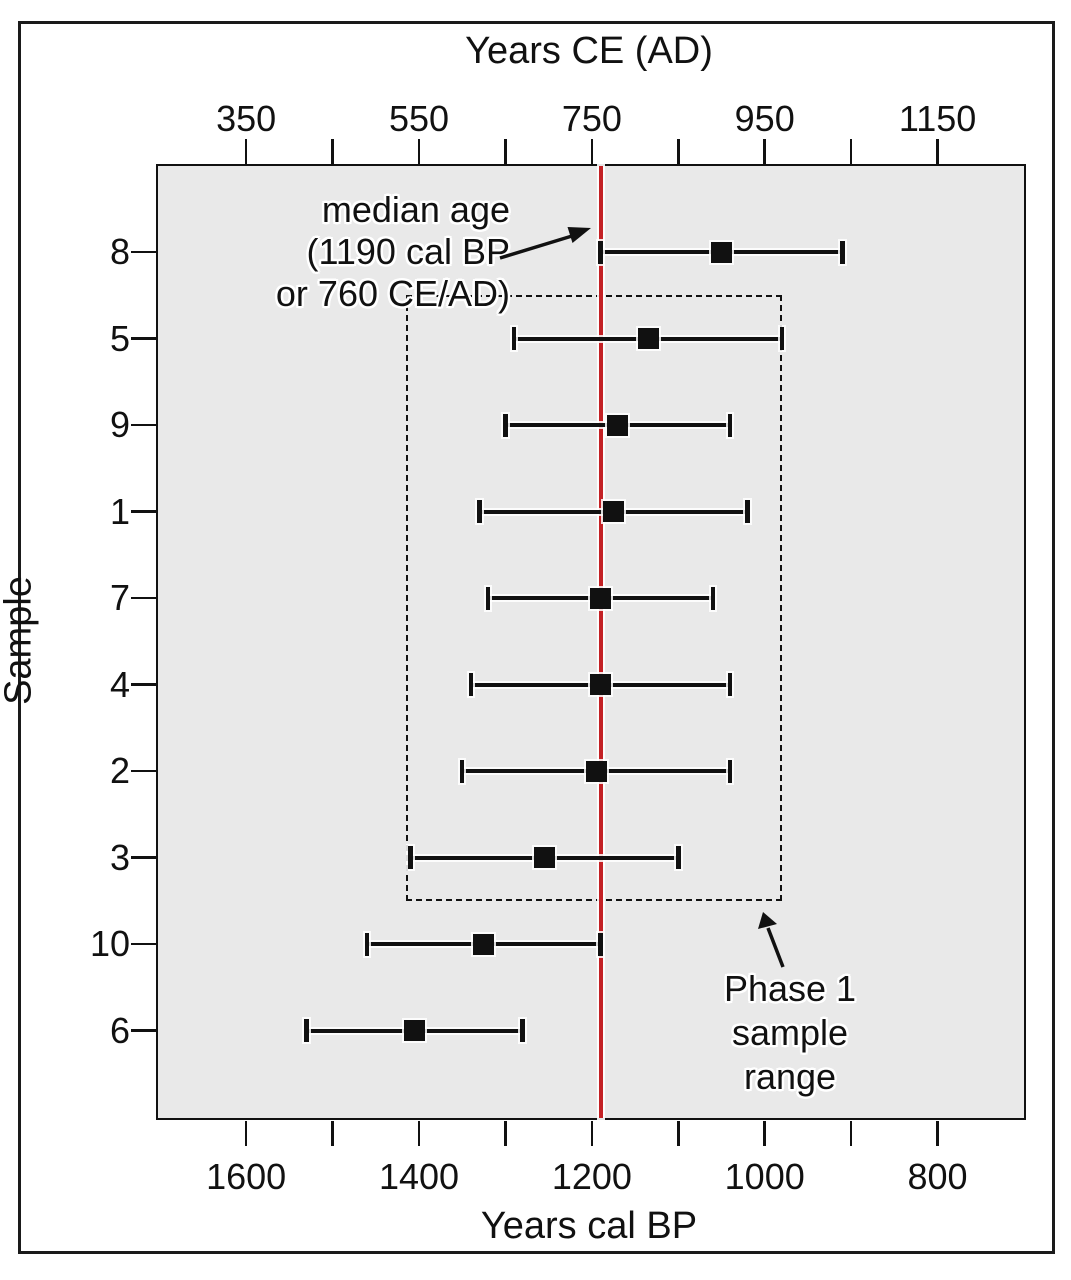 The height and width of the screenshot is (1280, 1071). I want to click on top-axis-tick-label: 350, so click(246, 118).